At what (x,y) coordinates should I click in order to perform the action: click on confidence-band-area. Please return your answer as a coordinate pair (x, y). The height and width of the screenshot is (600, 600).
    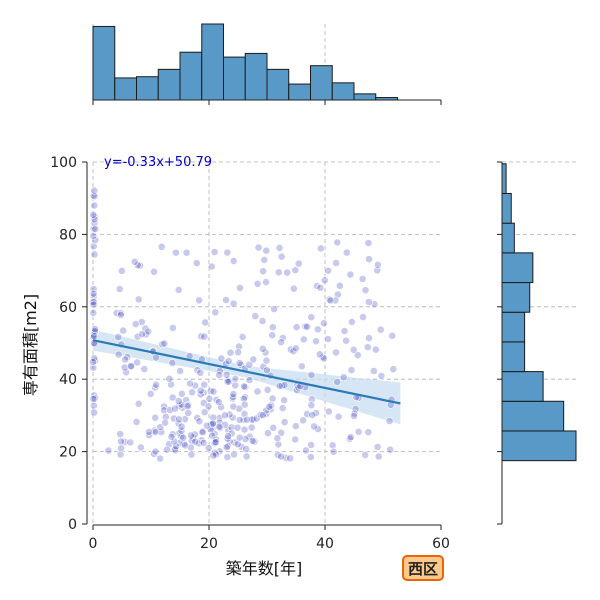
    Looking at the image, I should click on (247, 377).